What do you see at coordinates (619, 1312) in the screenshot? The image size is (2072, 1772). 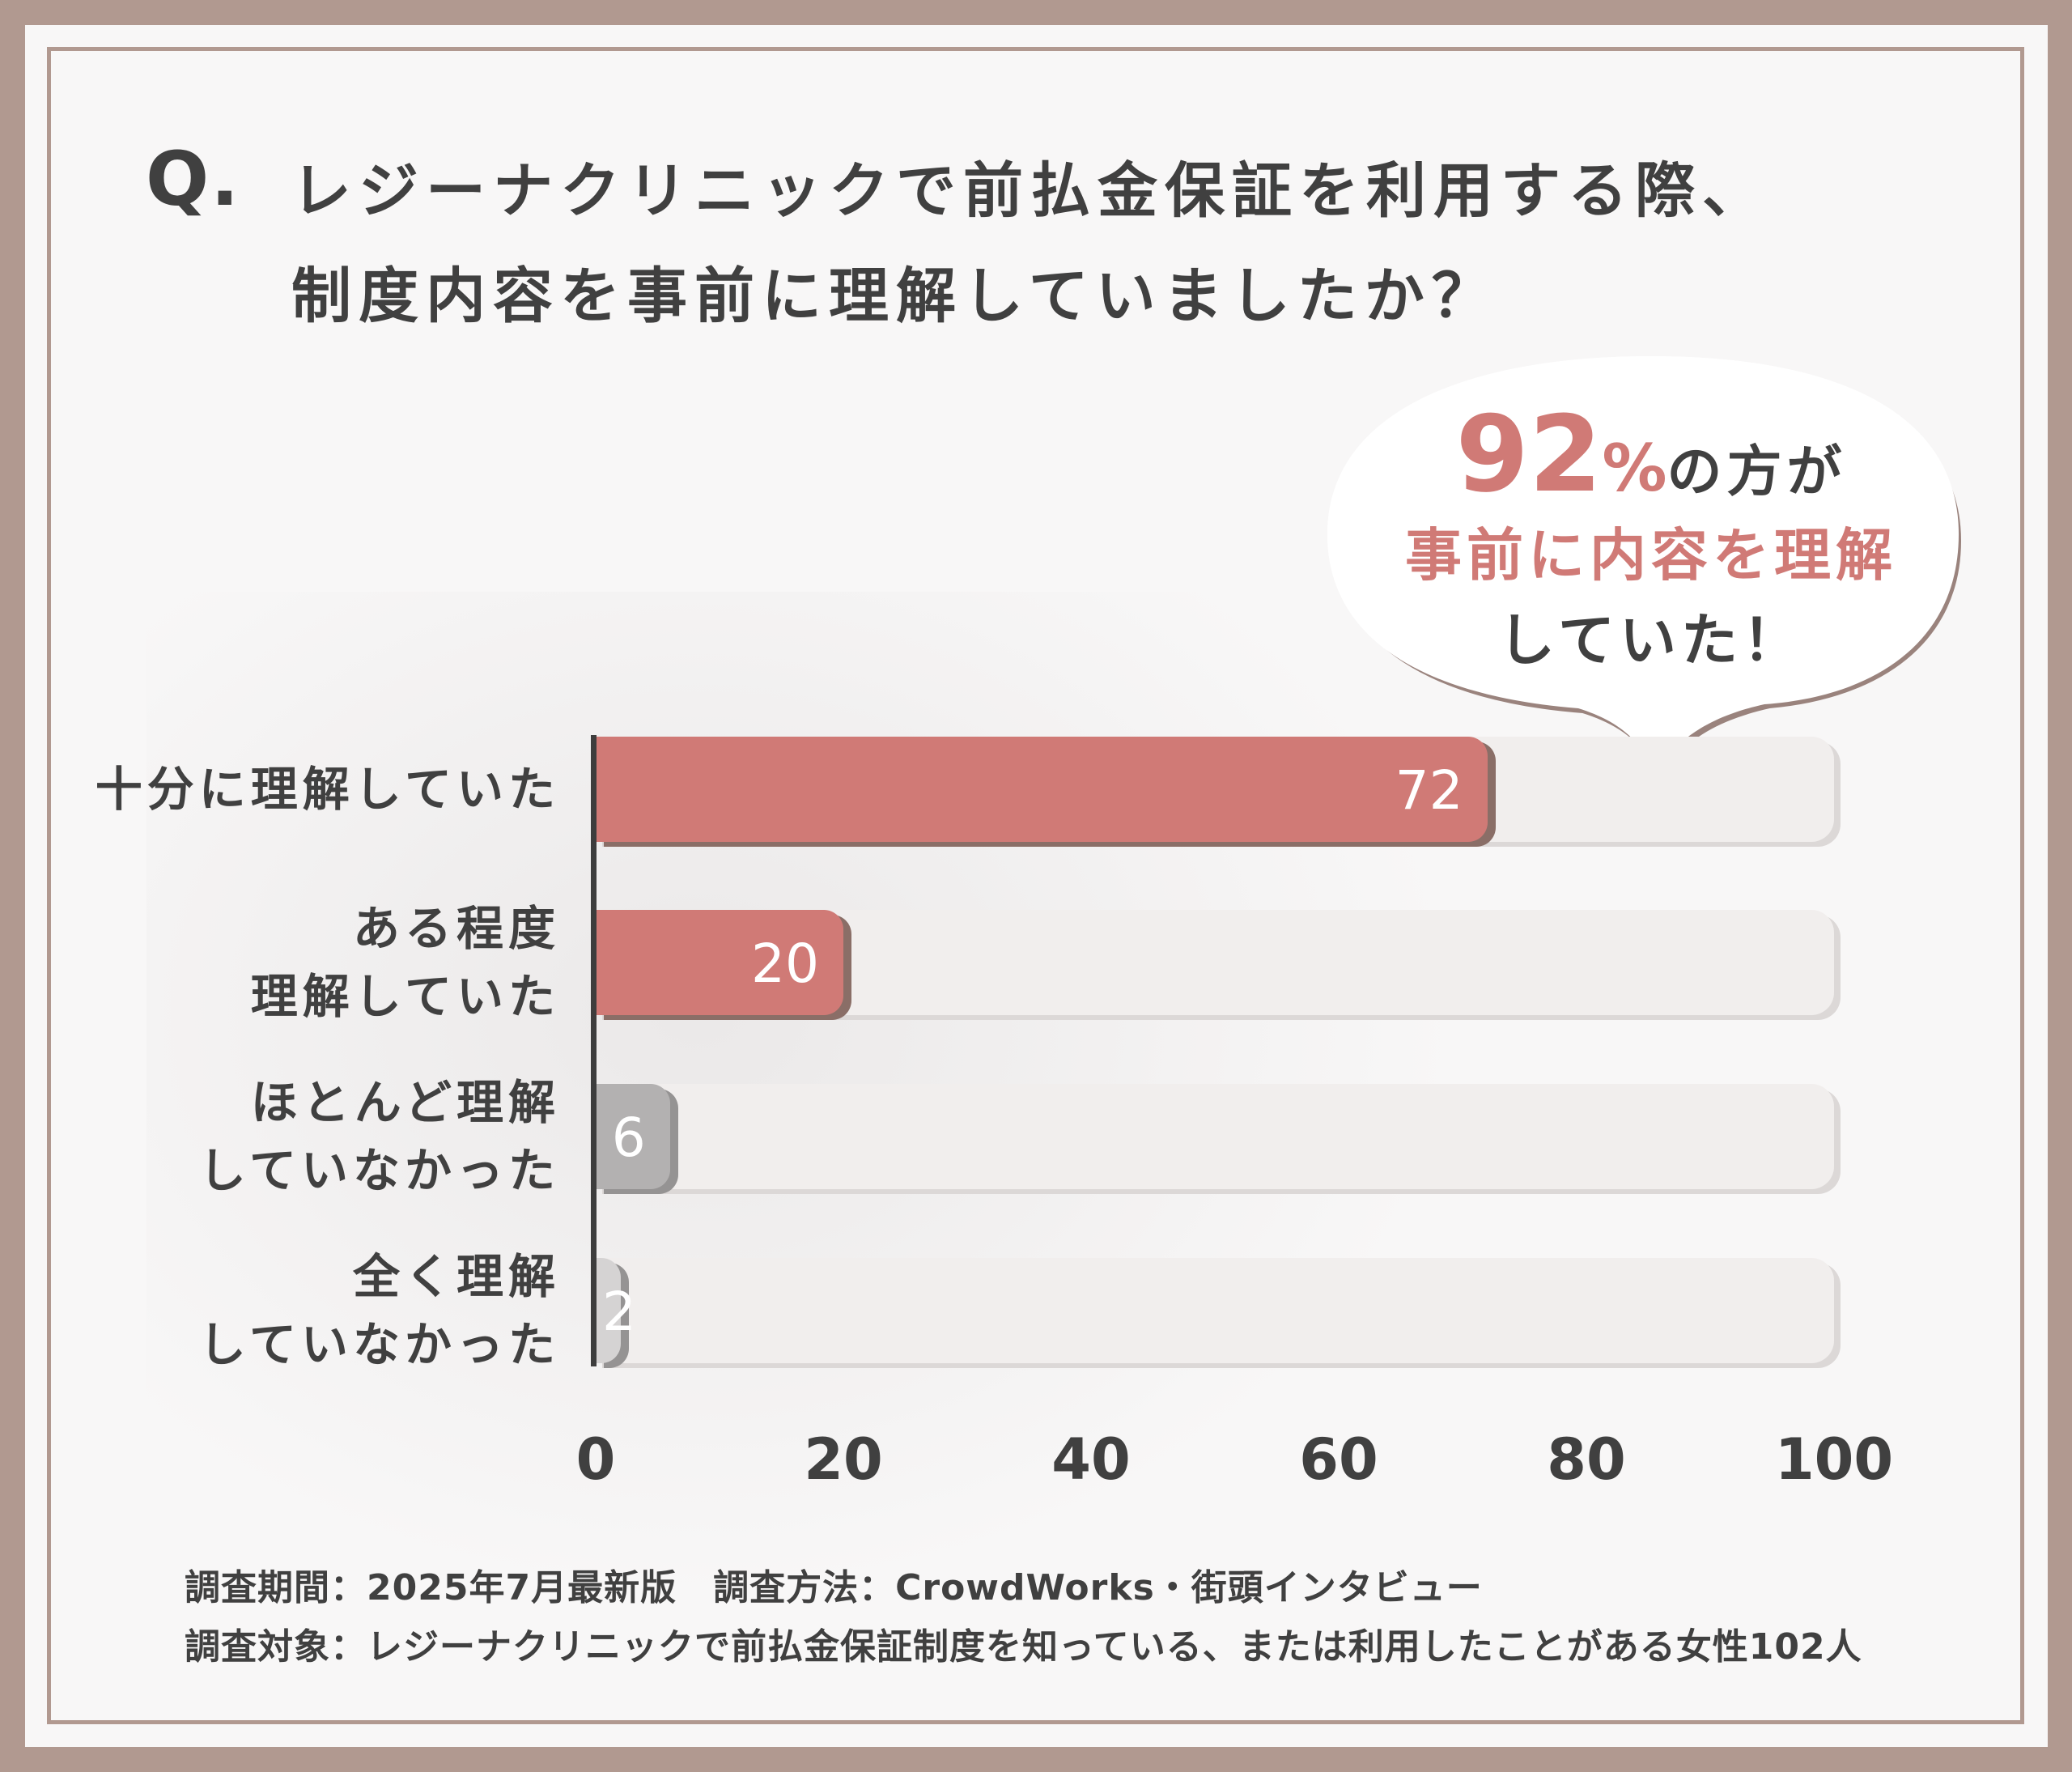 I see `bar-value-label: 2` at bounding box center [619, 1312].